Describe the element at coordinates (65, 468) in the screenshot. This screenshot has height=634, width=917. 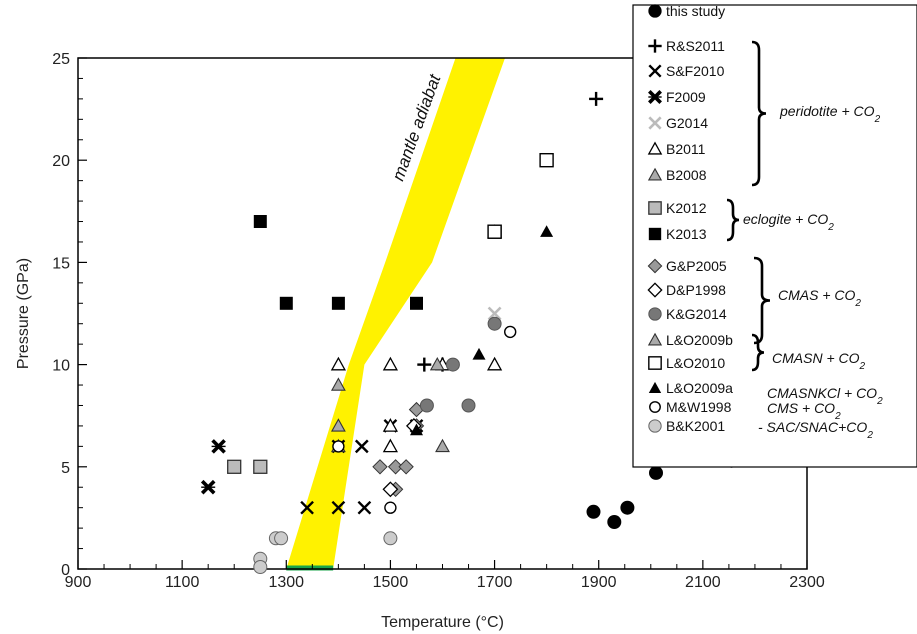
I see `y-tick-label: 5` at that location.